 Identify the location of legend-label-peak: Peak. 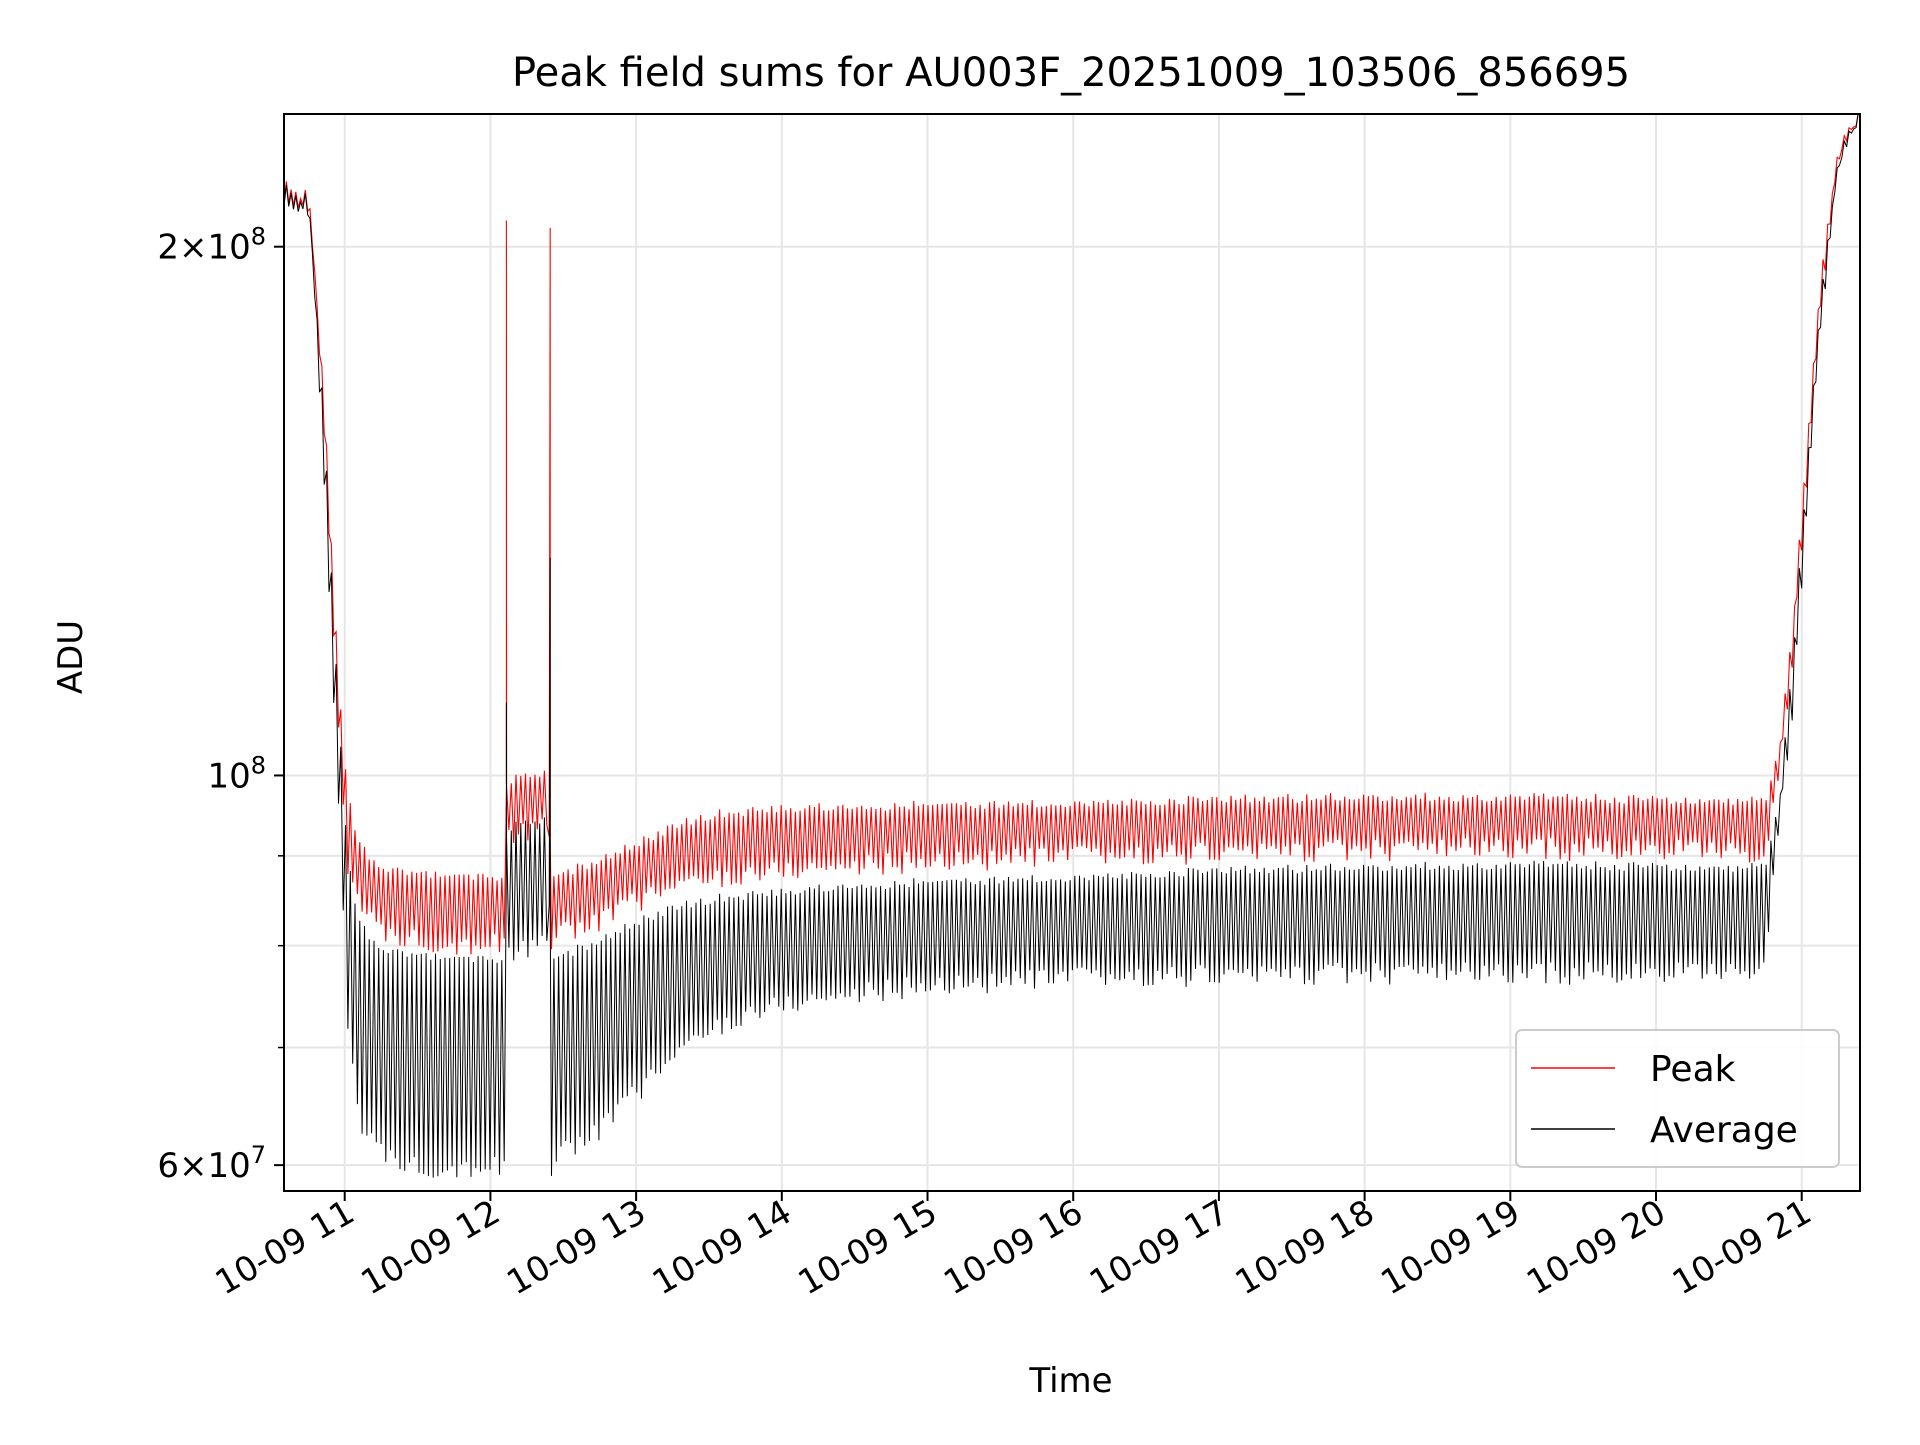
(1693, 1069).